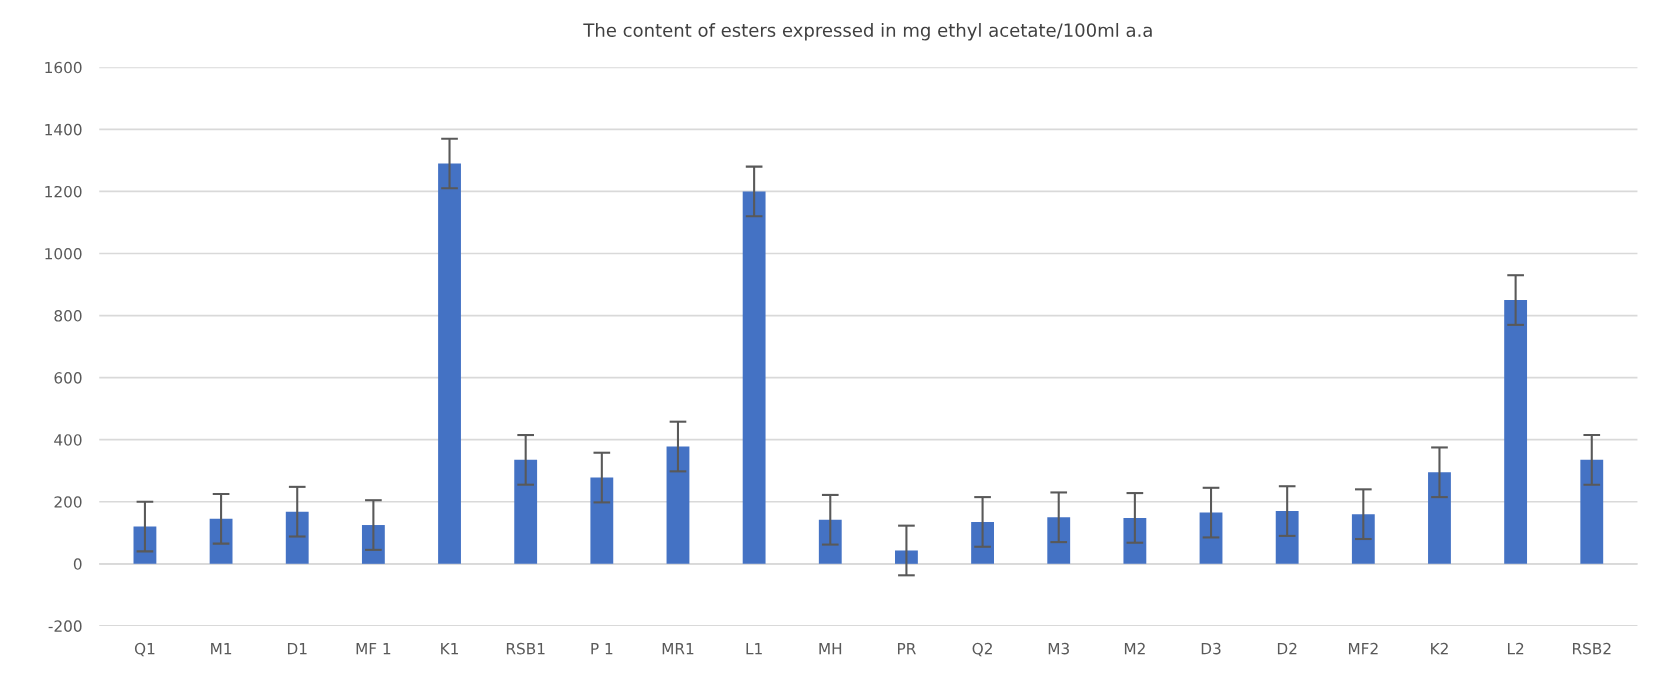 The height and width of the screenshot is (673, 1654). I want to click on y-tick-label: 1600, so click(63, 67).